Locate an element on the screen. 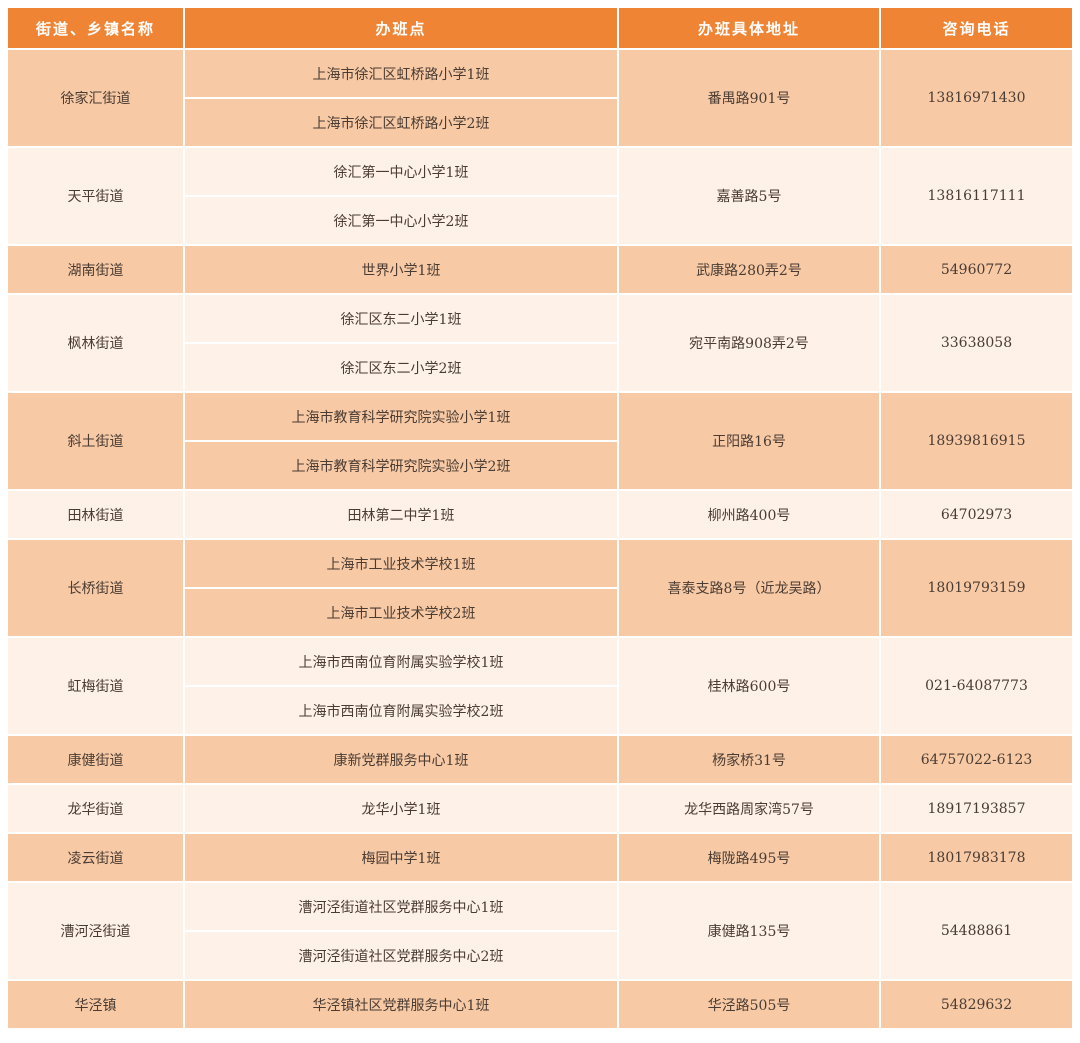 Image resolution: width=1080 pixels, height=1043 pixels. class-site-cell: 漕河泾街道社区党群服务中心1班 is located at coordinates (401, 906).